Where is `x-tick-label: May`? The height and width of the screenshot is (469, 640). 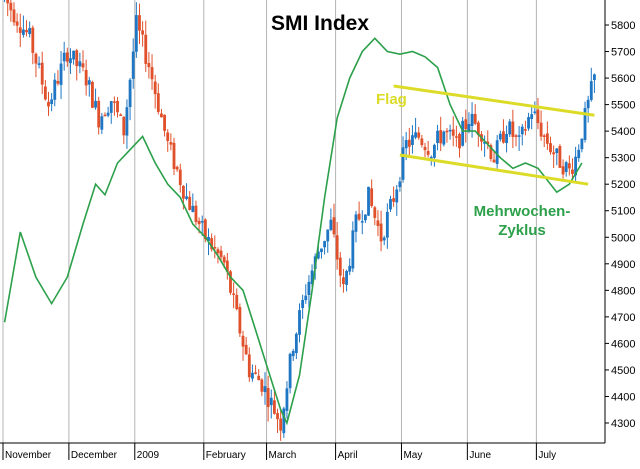 x-tick-label: May is located at coordinates (412, 455).